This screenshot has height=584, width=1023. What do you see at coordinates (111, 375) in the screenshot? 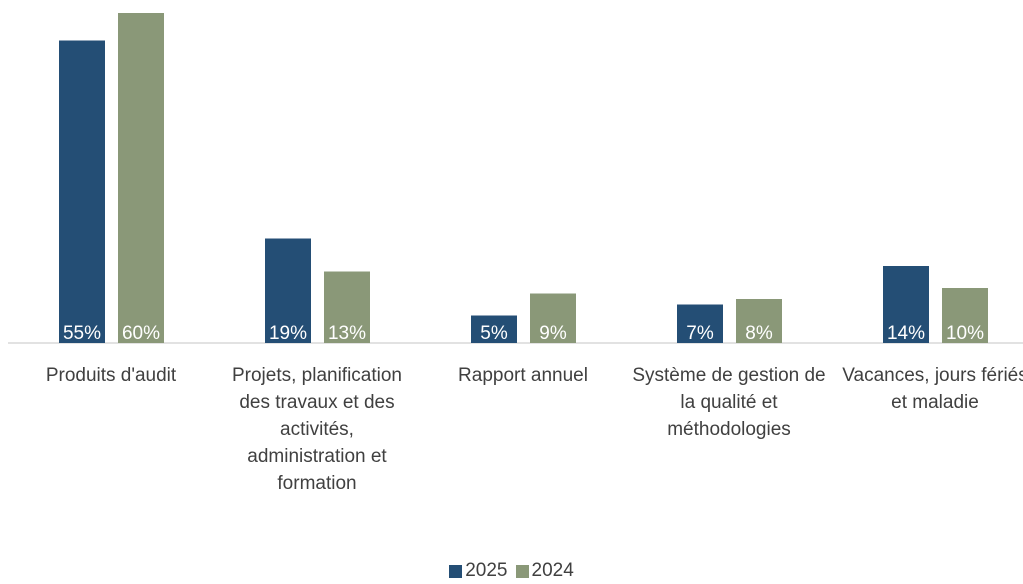
I see `x-tick-label: Produits d'audit` at bounding box center [111, 375].